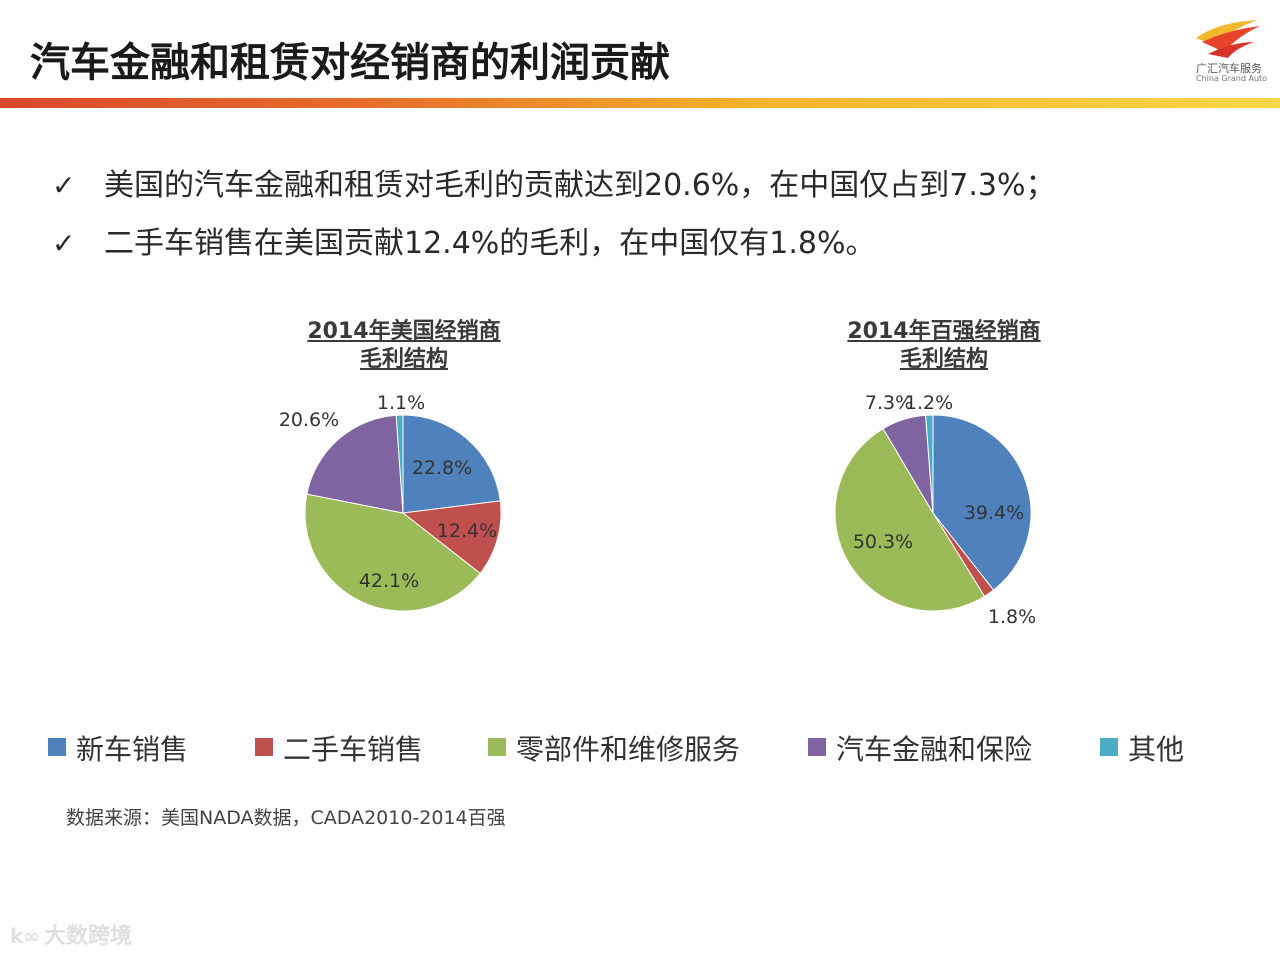 The height and width of the screenshot is (960, 1280). I want to click on legend-label: 零部件和维修服务, so click(628, 749).